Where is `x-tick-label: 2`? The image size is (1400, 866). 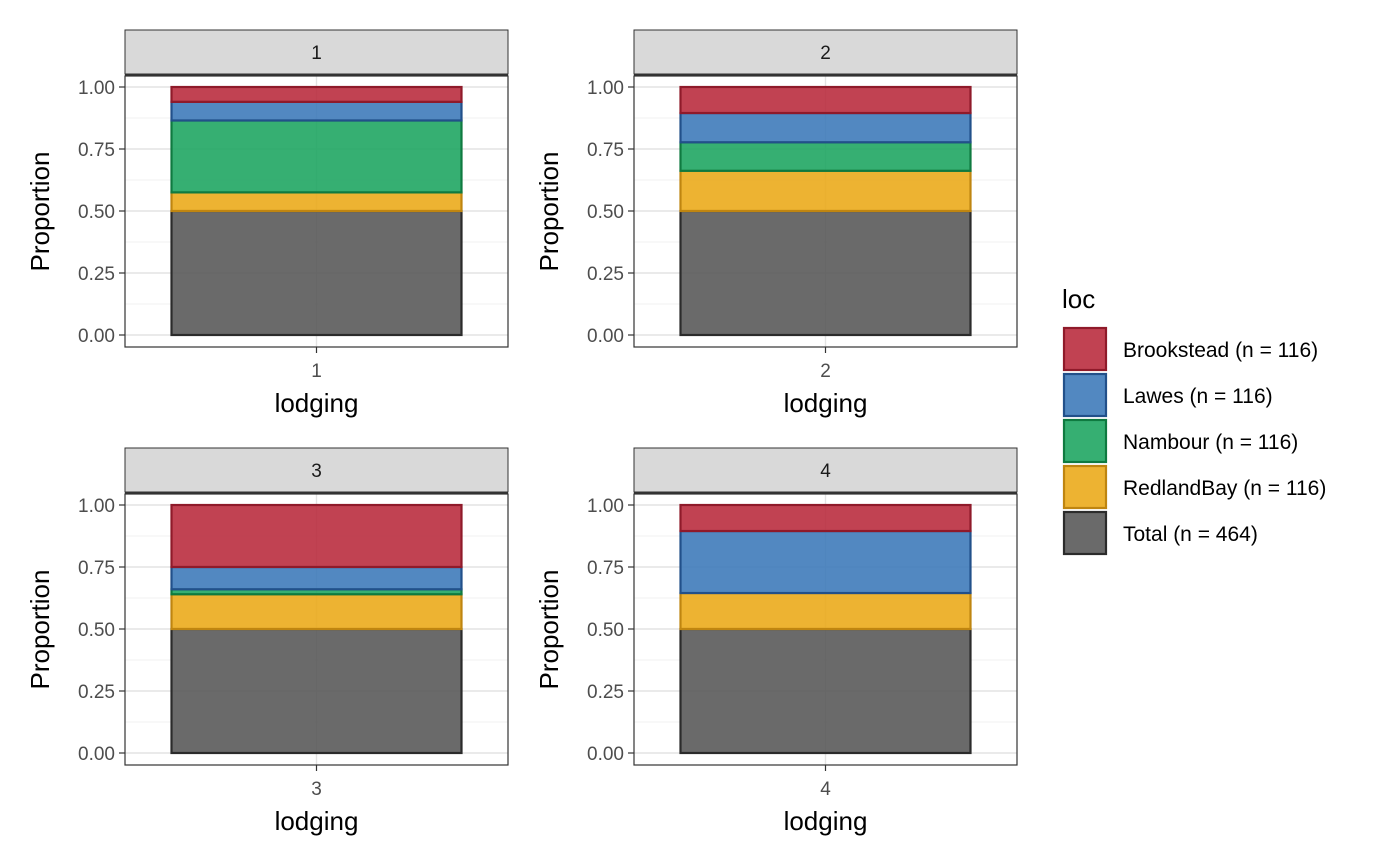 x-tick-label: 2 is located at coordinates (825, 371).